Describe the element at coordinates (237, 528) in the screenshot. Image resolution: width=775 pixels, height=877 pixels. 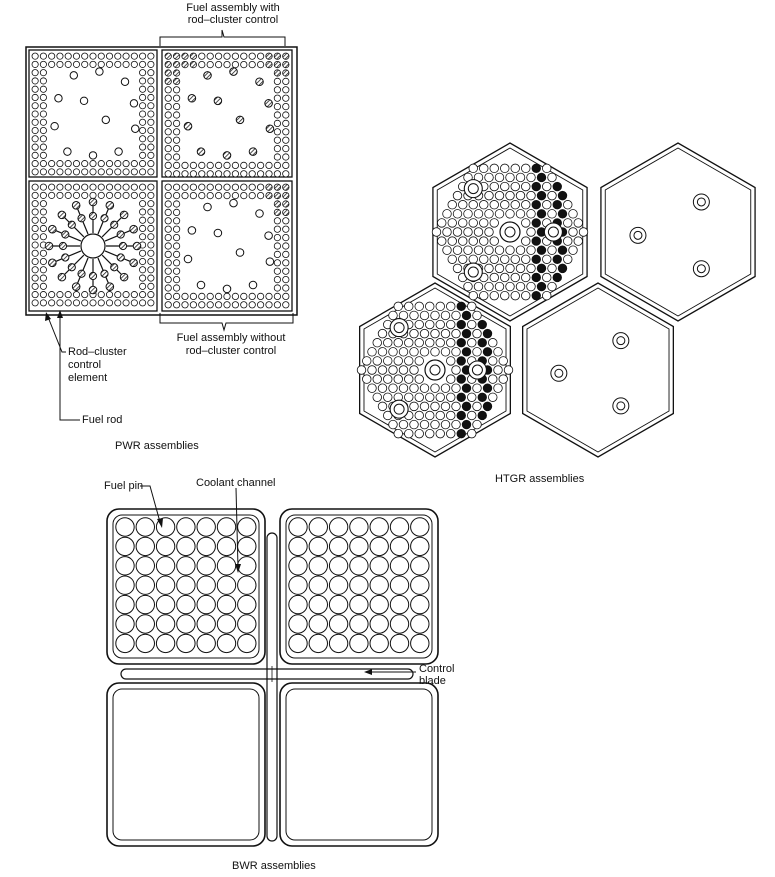
I see `coolant-channel-leader-line` at that location.